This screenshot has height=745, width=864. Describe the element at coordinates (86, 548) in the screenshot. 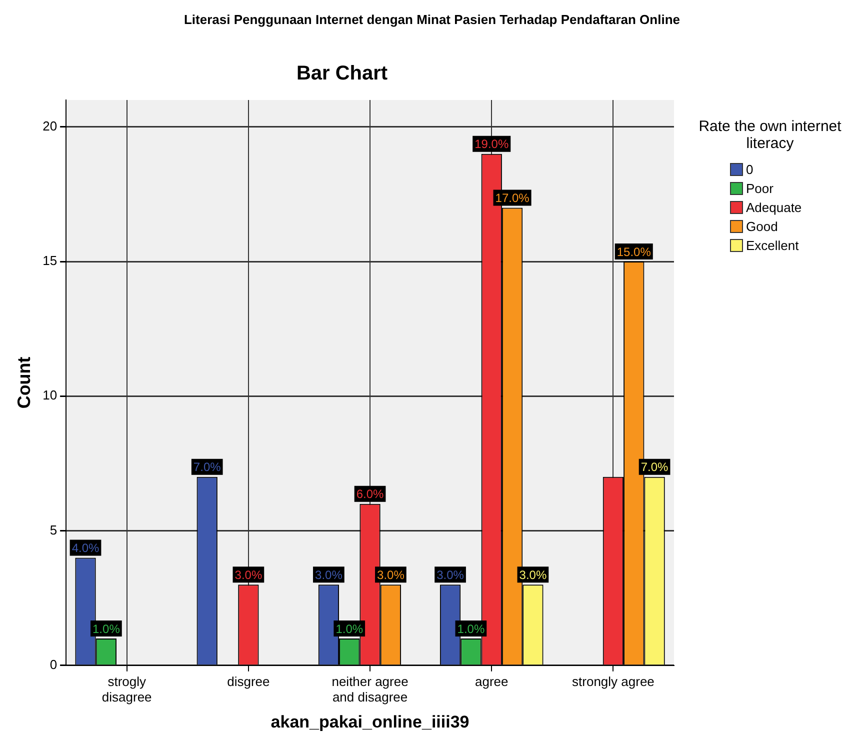

I see `data-label: 4.0%` at that location.